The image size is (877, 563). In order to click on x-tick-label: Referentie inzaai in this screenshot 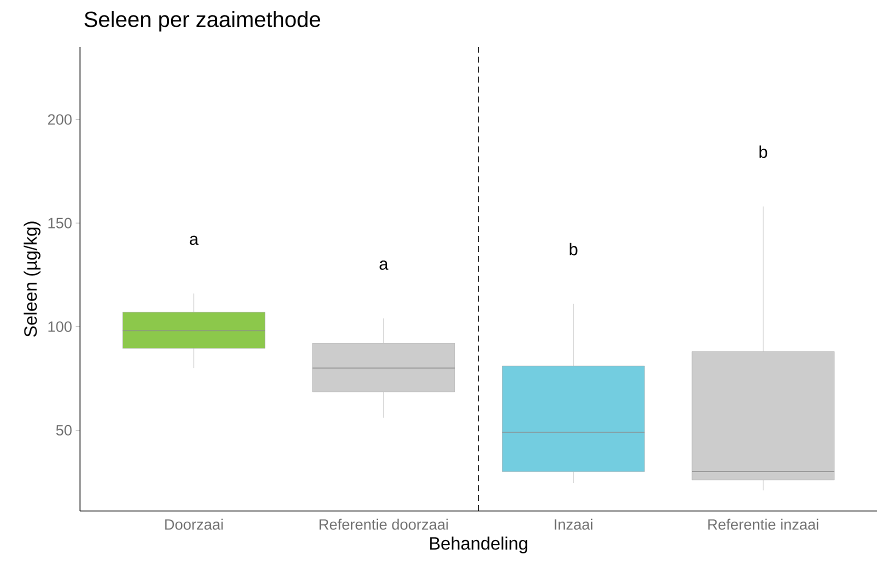, I will do `click(763, 524)`.